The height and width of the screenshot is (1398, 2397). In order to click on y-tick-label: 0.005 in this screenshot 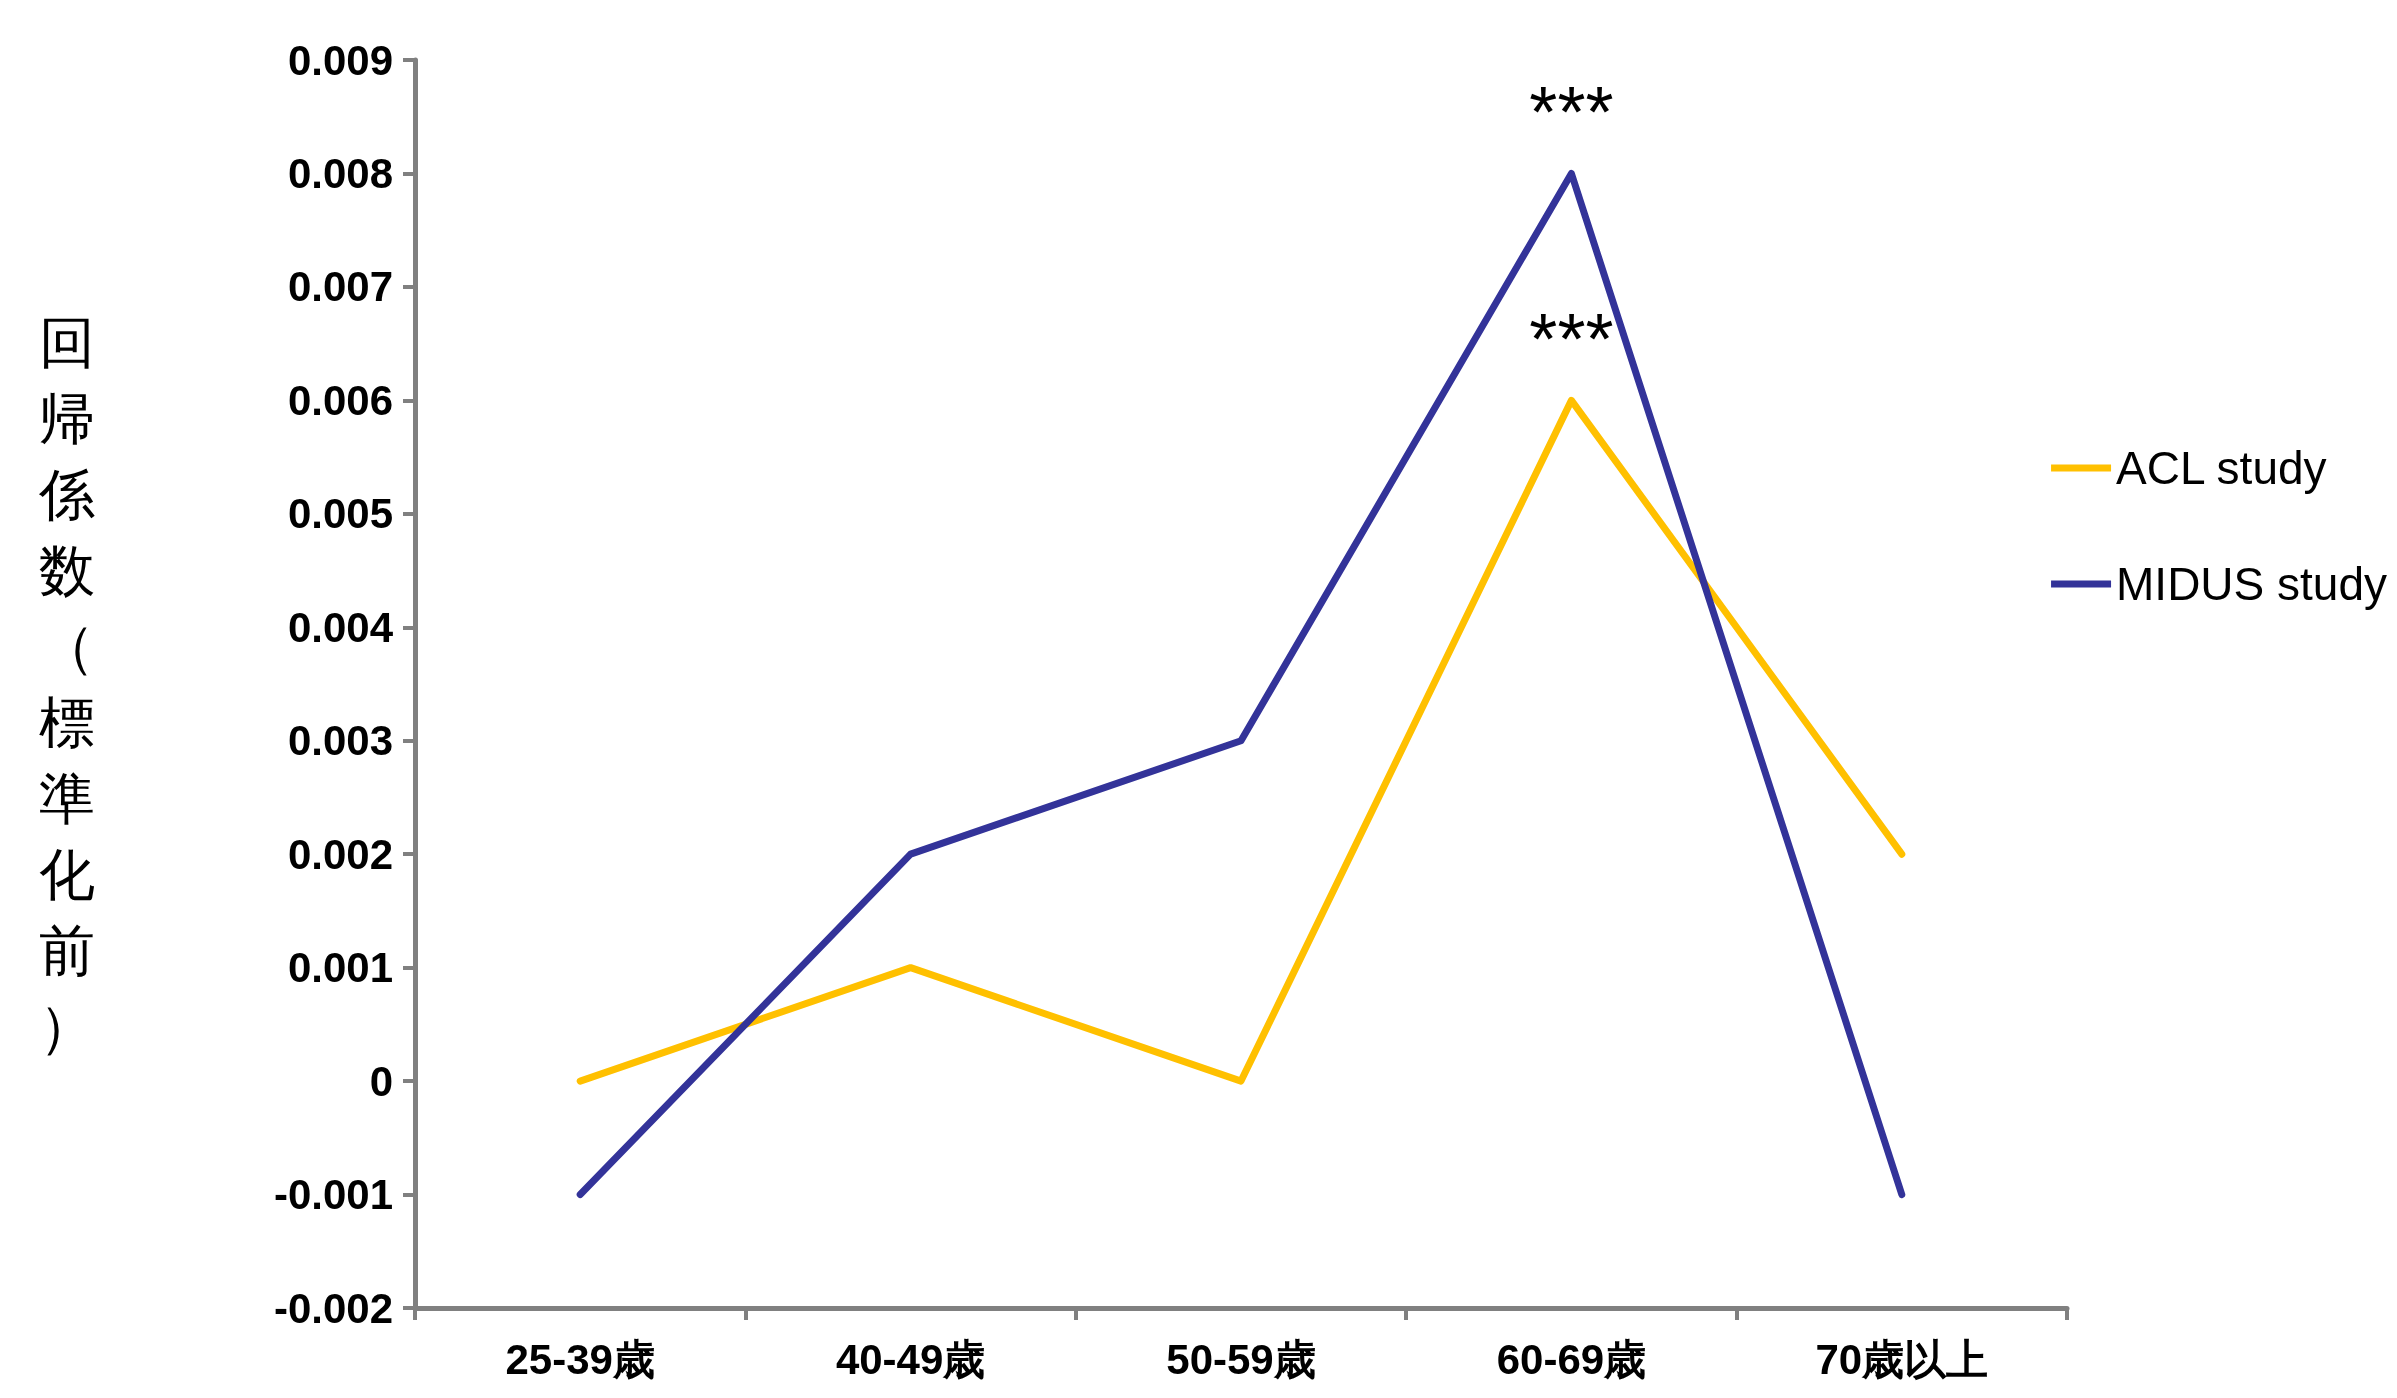, I will do `click(340, 514)`.